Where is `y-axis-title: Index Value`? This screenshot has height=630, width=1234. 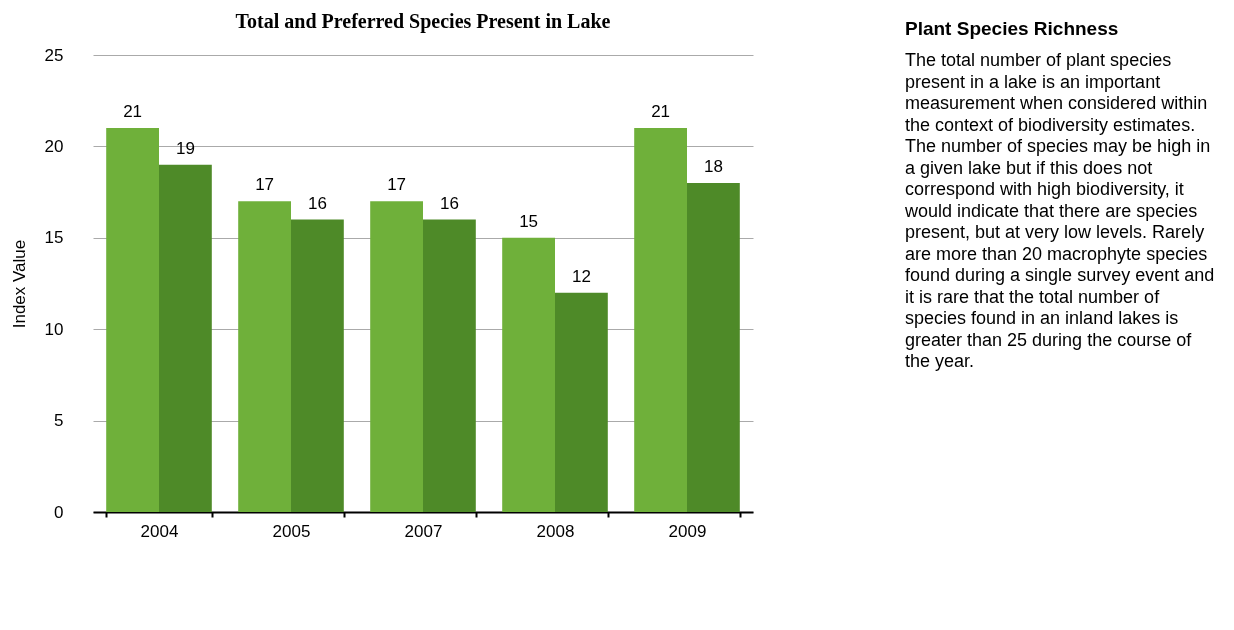 y-axis-title: Index Value is located at coordinates (19, 284).